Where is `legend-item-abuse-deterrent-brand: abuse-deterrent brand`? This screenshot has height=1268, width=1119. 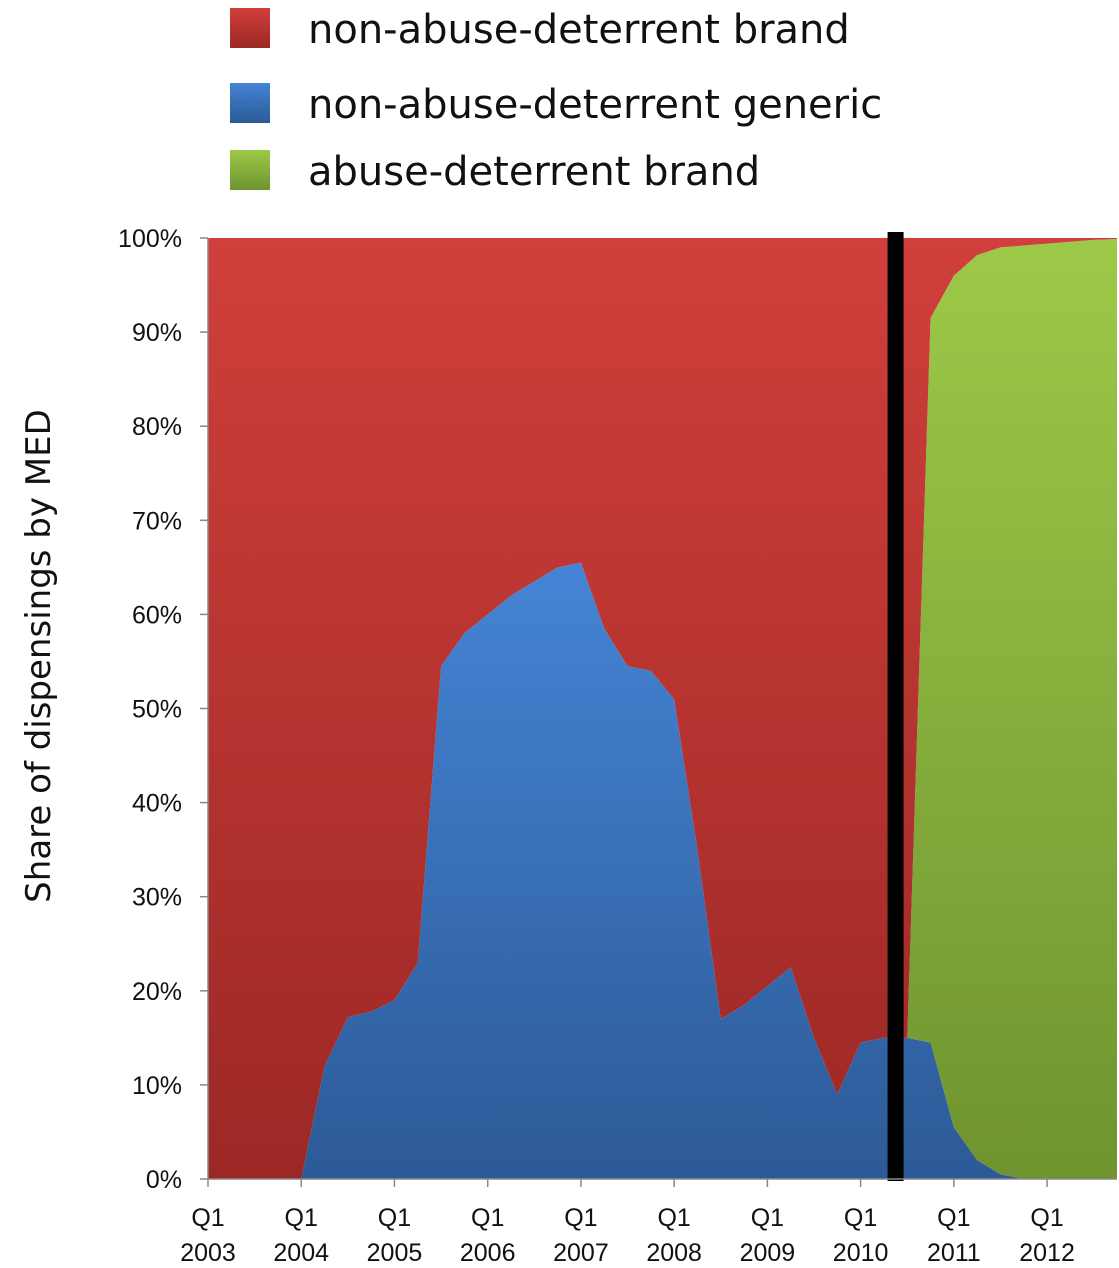 legend-item-abuse-deterrent-brand: abuse-deterrent brand is located at coordinates (495, 172).